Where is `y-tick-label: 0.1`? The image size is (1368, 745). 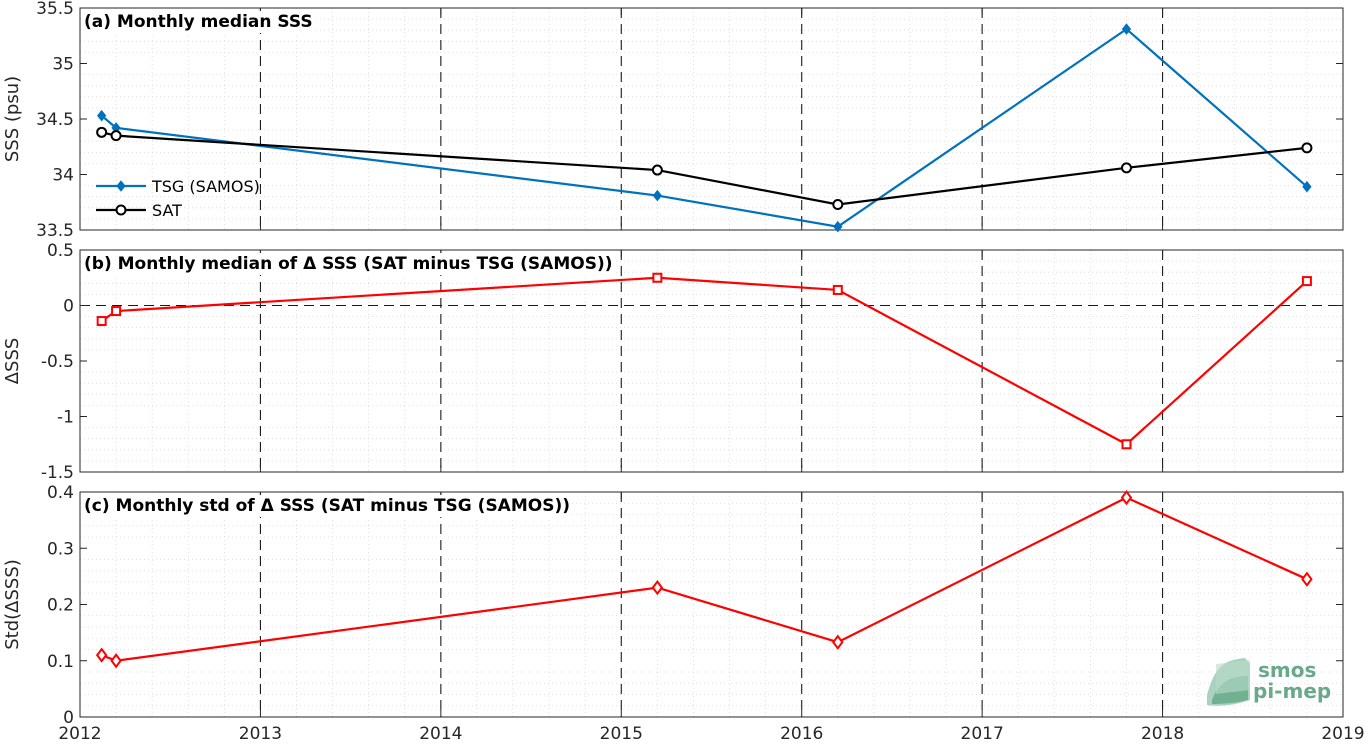 y-tick-label: 0.1 is located at coordinates (60, 662).